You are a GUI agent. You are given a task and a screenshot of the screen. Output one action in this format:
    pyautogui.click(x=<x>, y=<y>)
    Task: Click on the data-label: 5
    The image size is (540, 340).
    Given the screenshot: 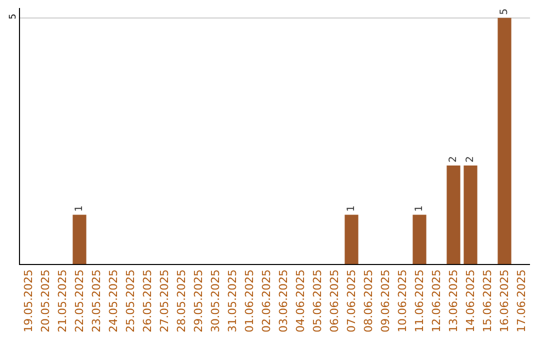 What is the action you would take?
    pyautogui.click(x=504, y=11)
    